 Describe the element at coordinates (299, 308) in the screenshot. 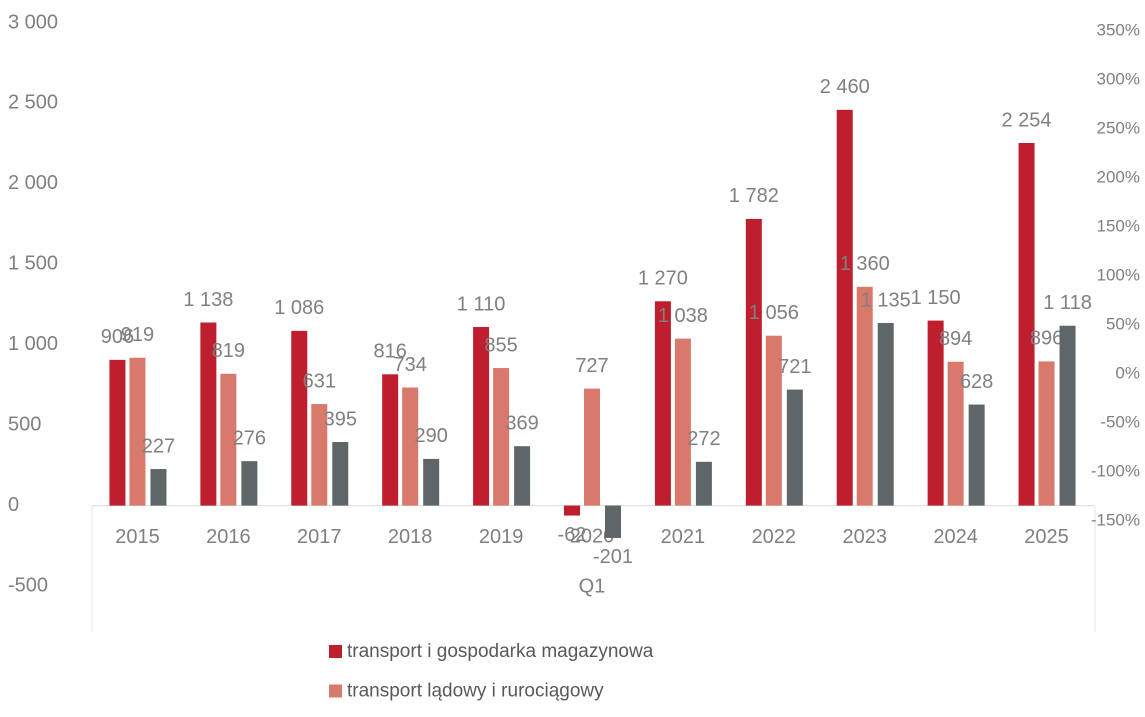

I see `data-label: 1 086` at that location.